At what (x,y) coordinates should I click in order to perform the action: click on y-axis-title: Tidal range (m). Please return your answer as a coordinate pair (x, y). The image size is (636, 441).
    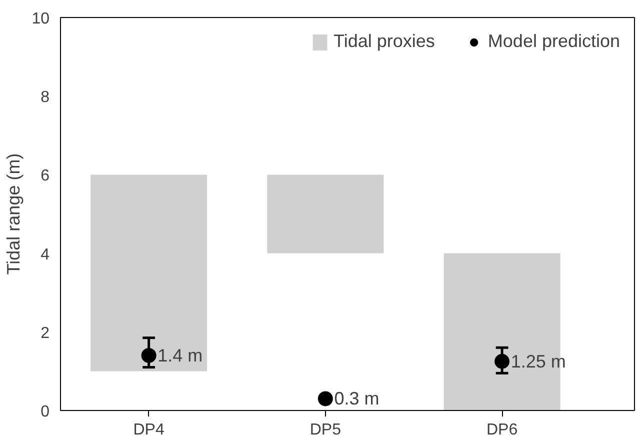
    Looking at the image, I should click on (14, 214).